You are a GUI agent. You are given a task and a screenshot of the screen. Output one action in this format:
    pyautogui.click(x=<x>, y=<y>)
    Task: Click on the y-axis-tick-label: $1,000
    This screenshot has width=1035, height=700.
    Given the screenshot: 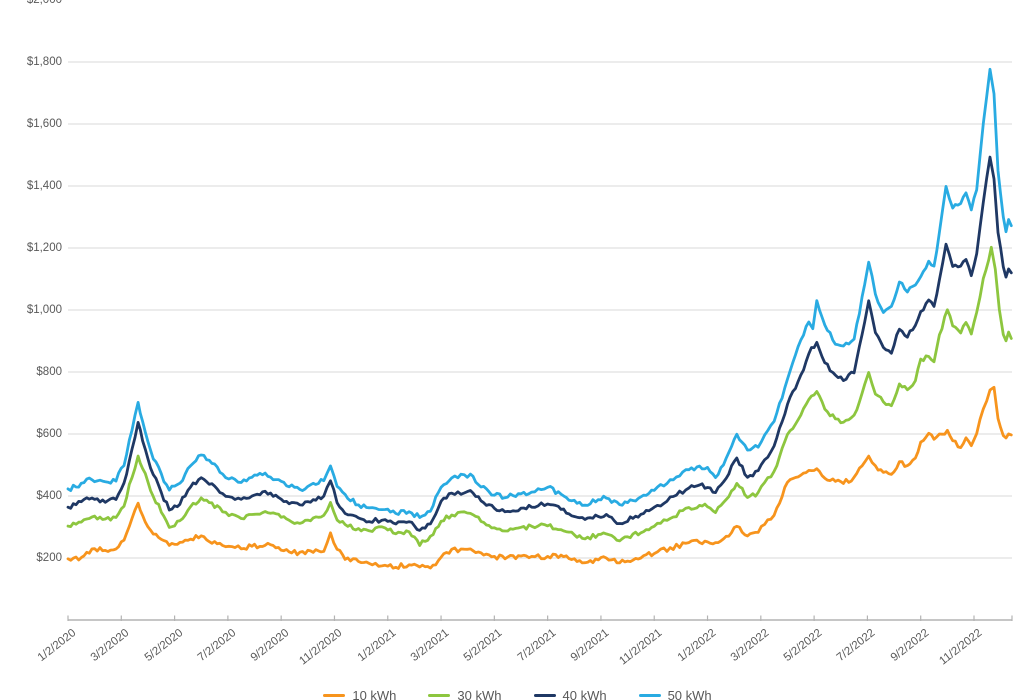 What is the action you would take?
    pyautogui.click(x=44, y=310)
    